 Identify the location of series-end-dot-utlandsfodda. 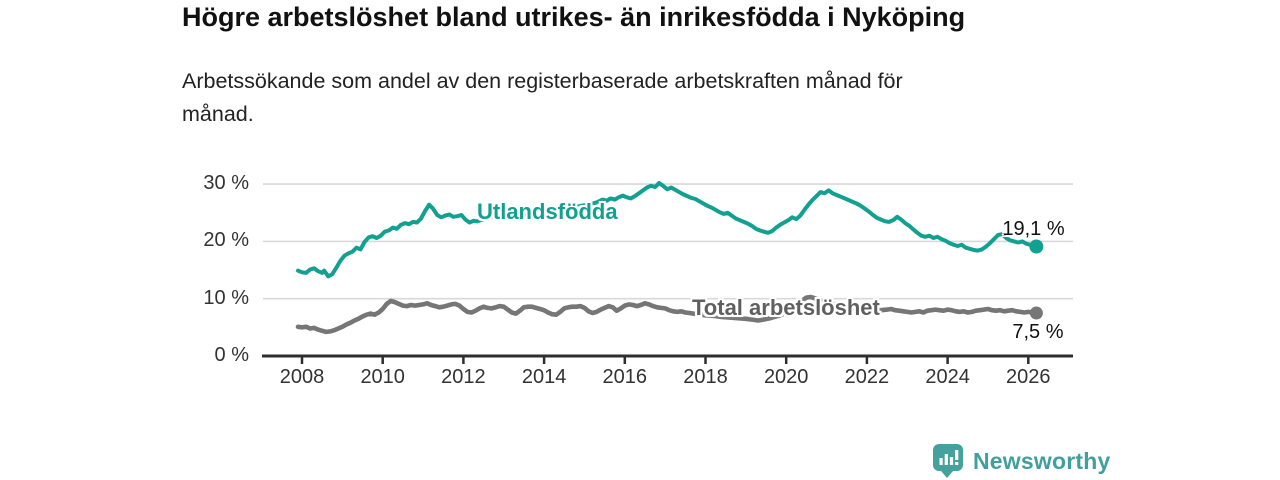
(1036, 246).